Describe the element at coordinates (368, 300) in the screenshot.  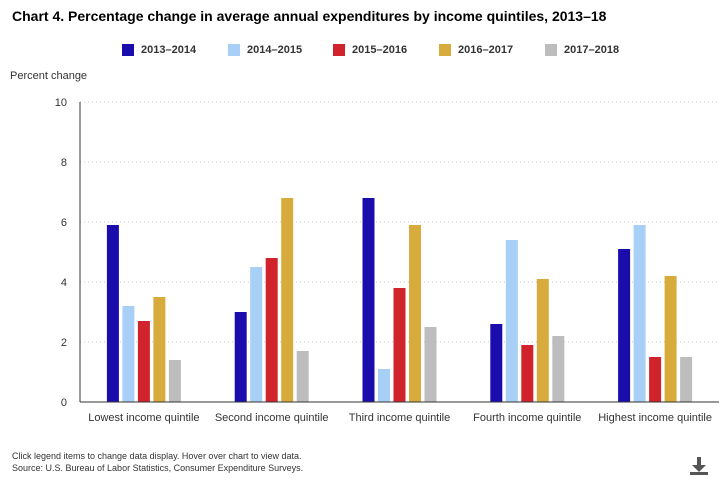
I see `bar: 2013–2014, Third income quintile: 6.8` at that location.